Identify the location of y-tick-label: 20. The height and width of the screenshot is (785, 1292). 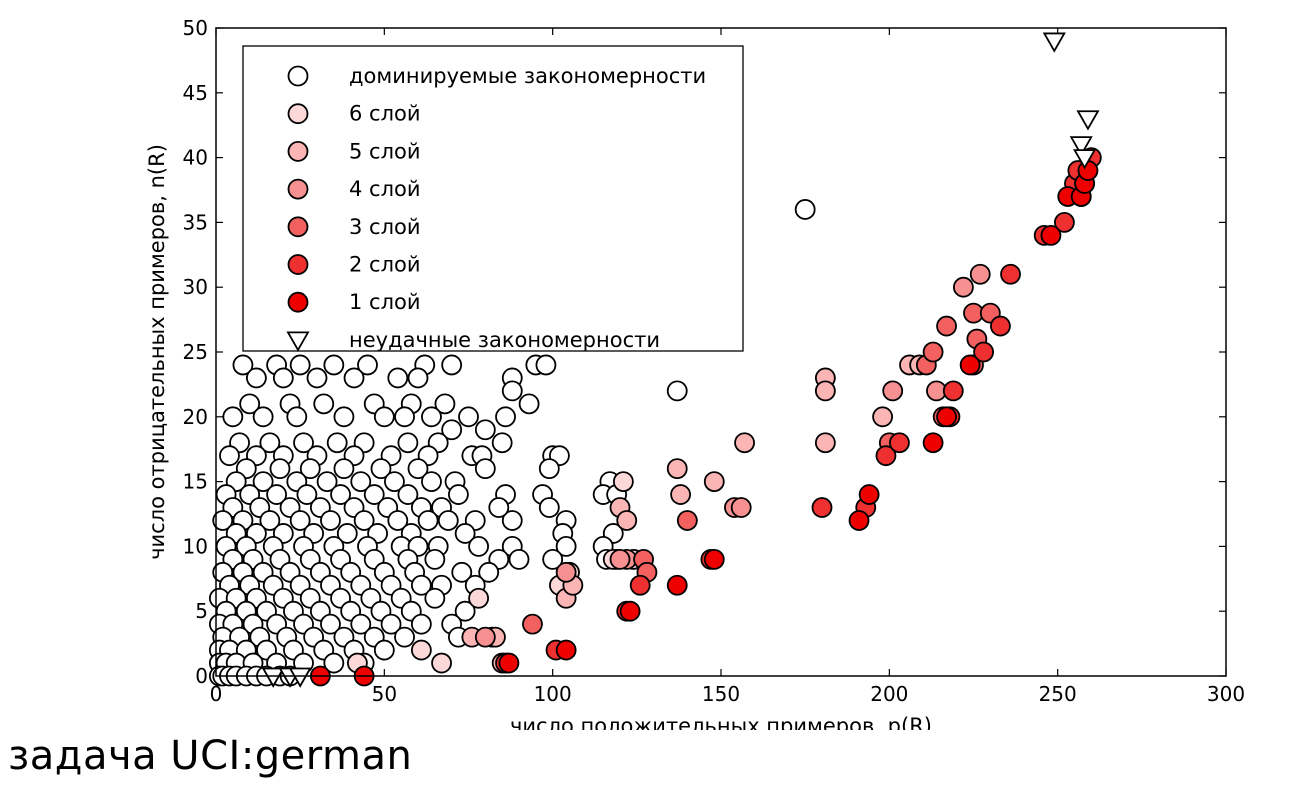
(195, 417).